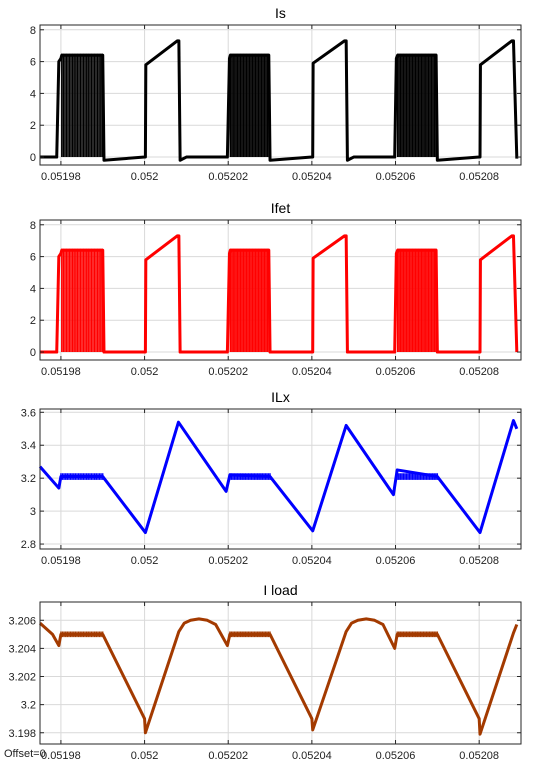 The height and width of the screenshot is (768, 540). Describe the element at coordinates (22, 678) in the screenshot. I see `y-tick-label: 3.202` at that location.